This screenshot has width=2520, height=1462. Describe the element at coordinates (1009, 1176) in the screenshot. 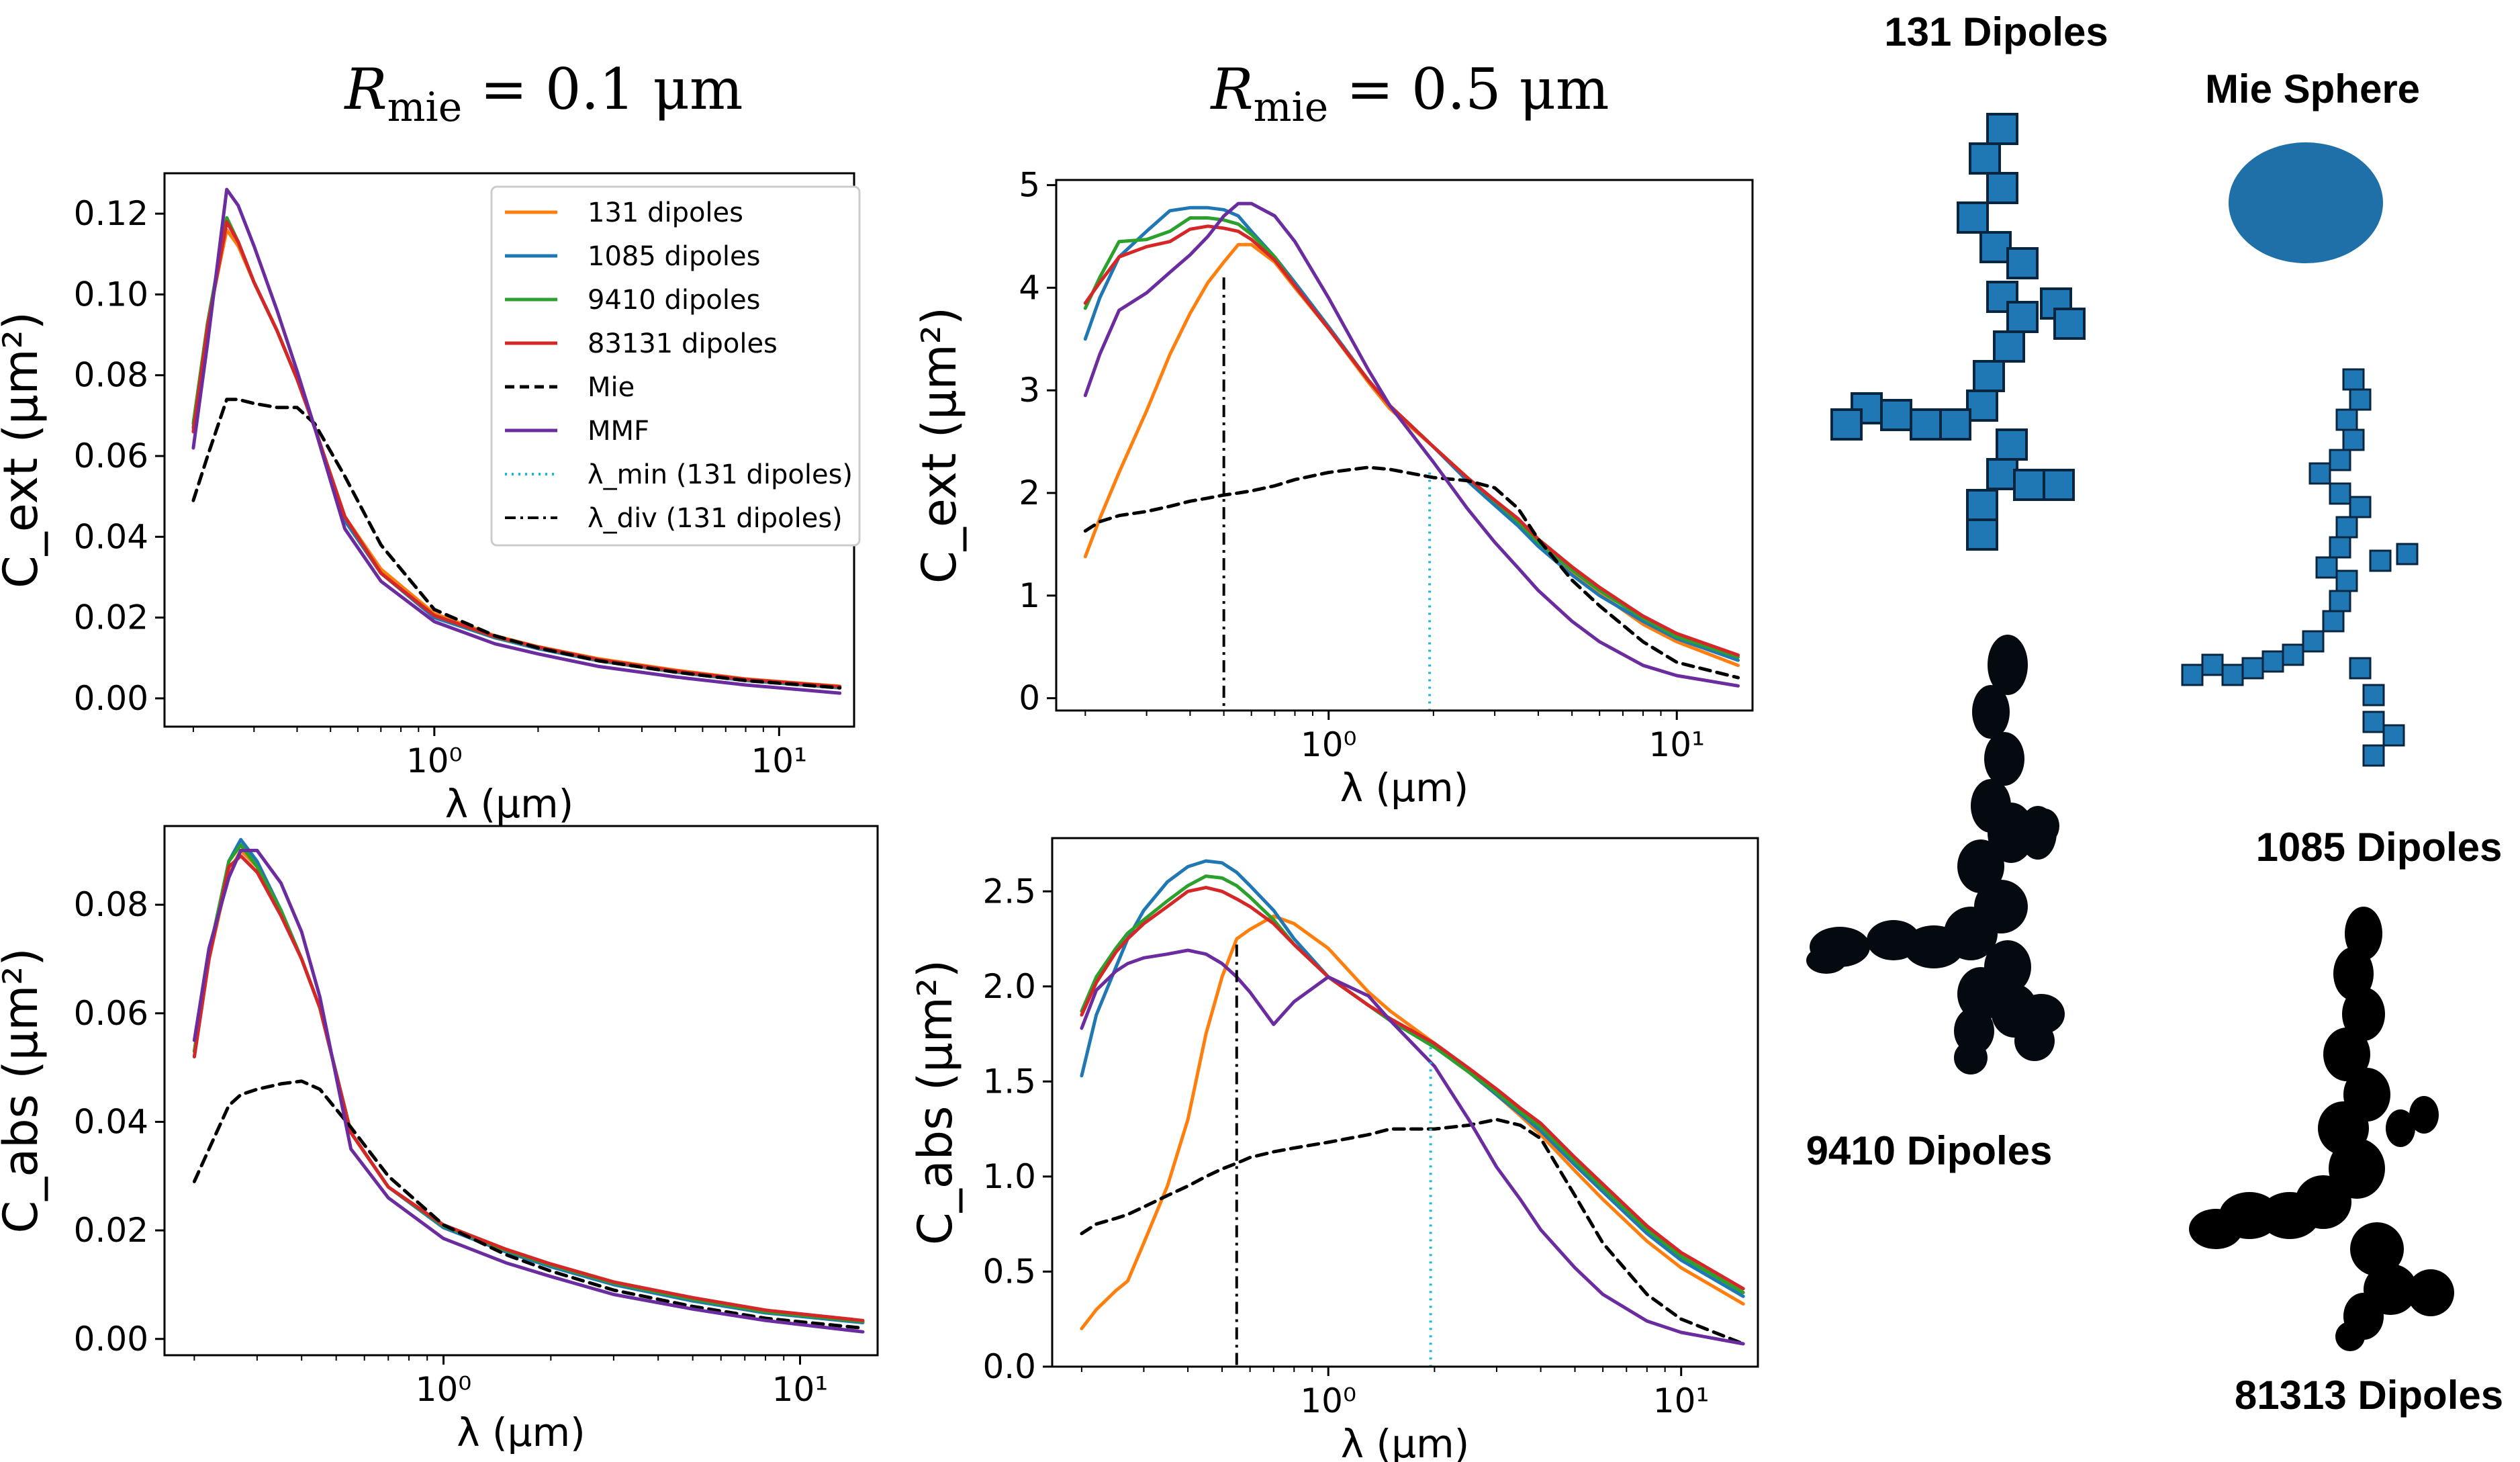

I see `y-tick-label: 1.0` at that location.